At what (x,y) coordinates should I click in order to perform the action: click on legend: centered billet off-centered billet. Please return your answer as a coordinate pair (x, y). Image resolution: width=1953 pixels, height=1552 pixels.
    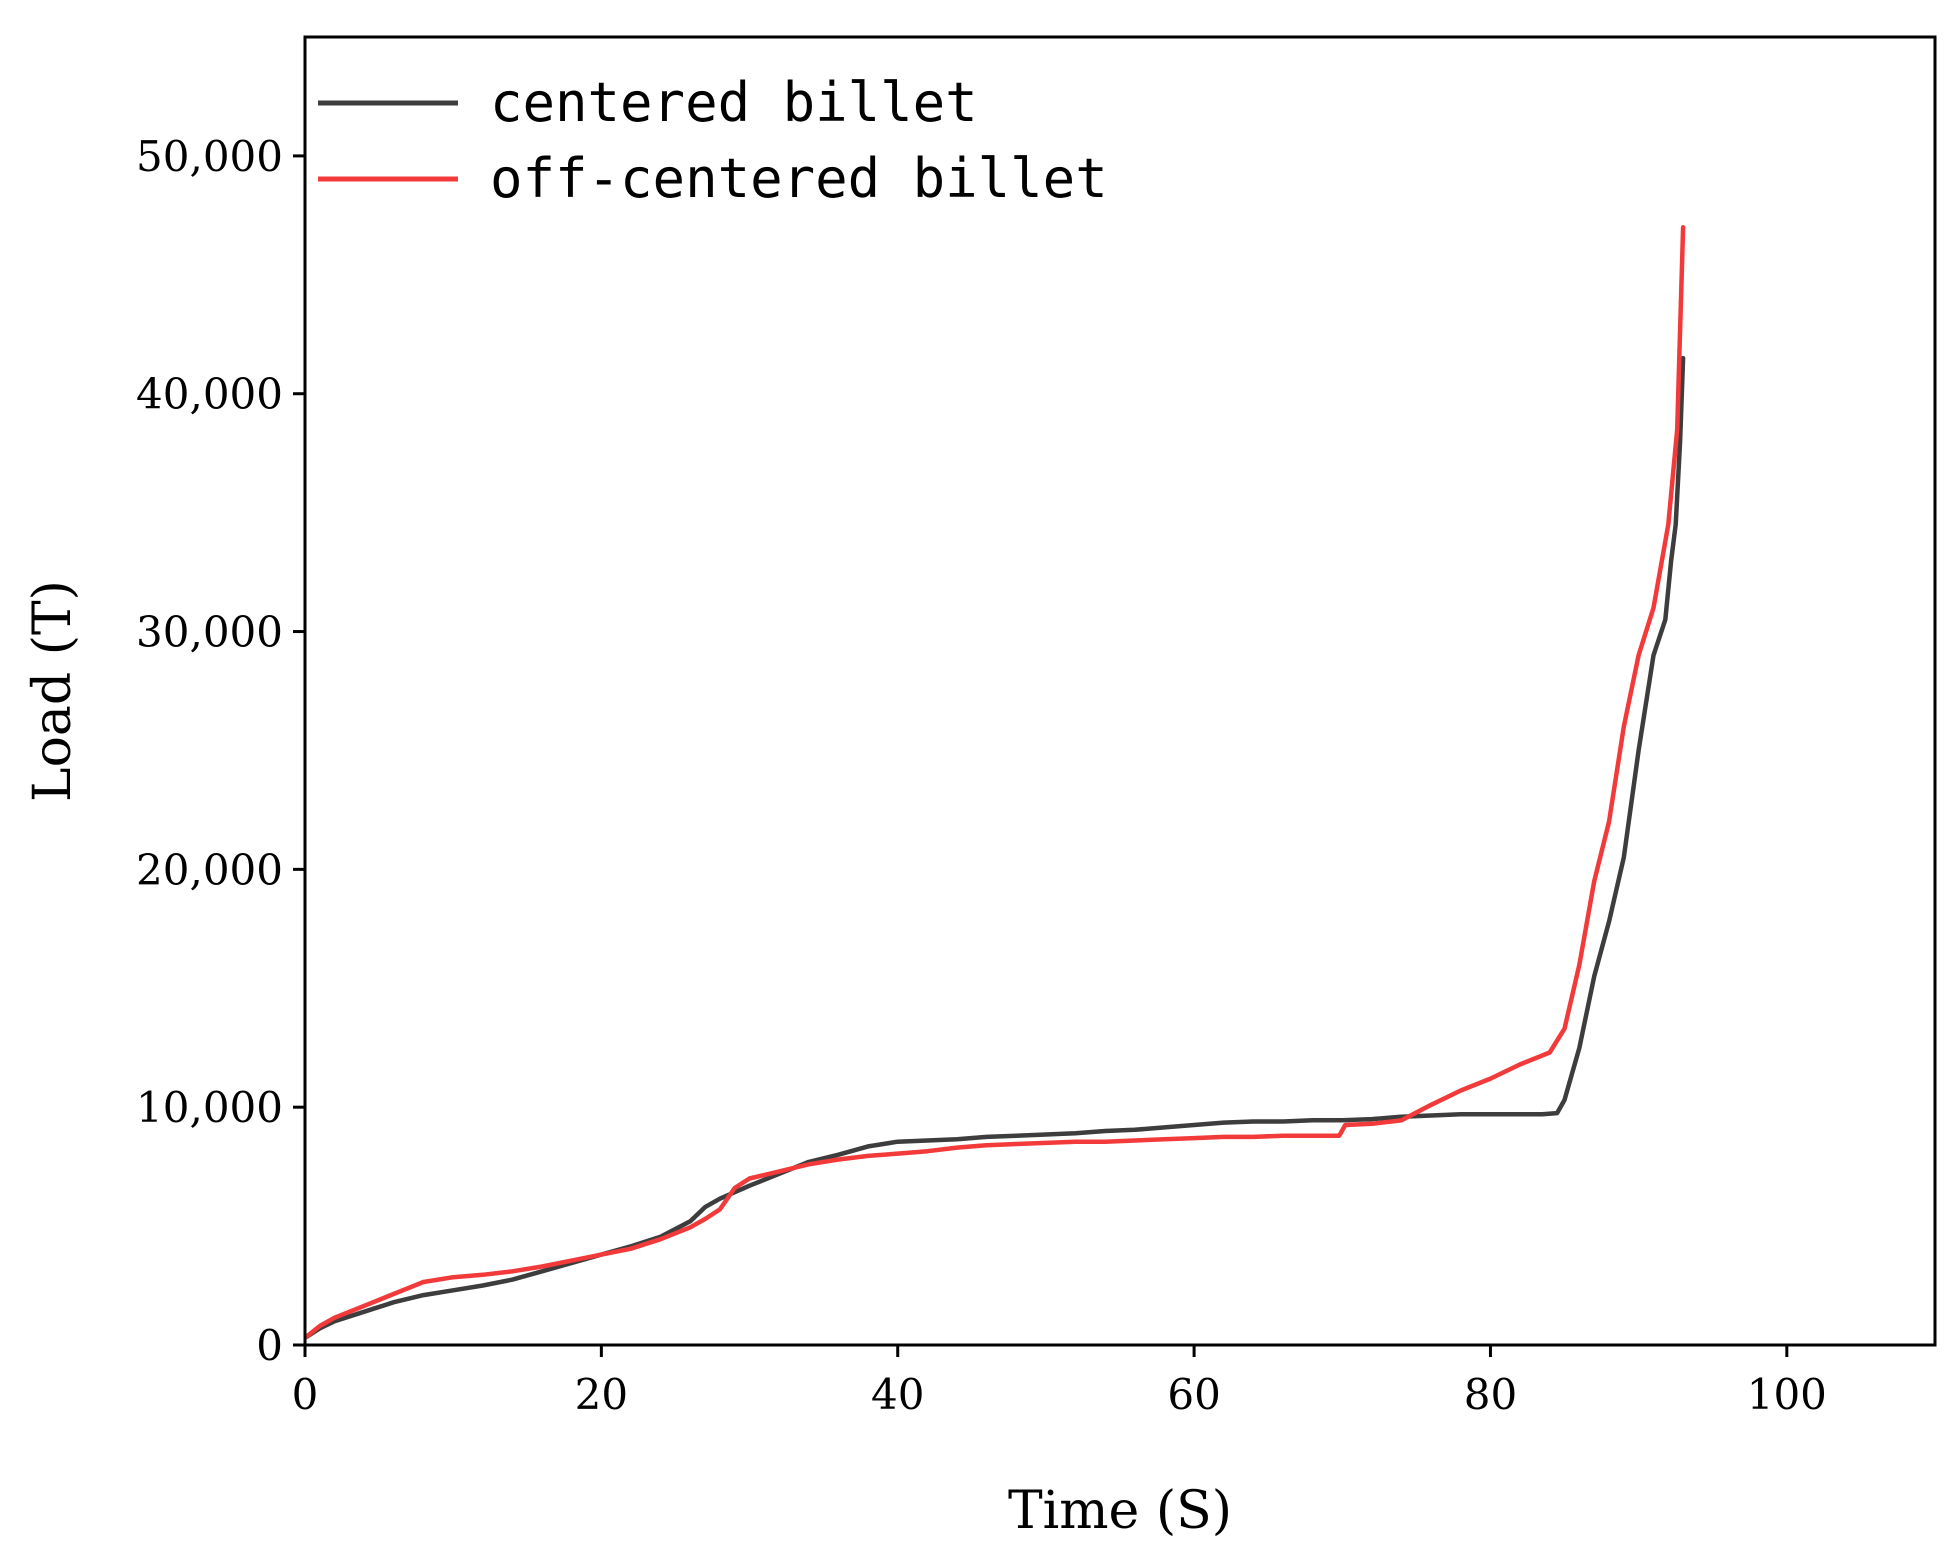
    Looking at the image, I should click on (713, 140).